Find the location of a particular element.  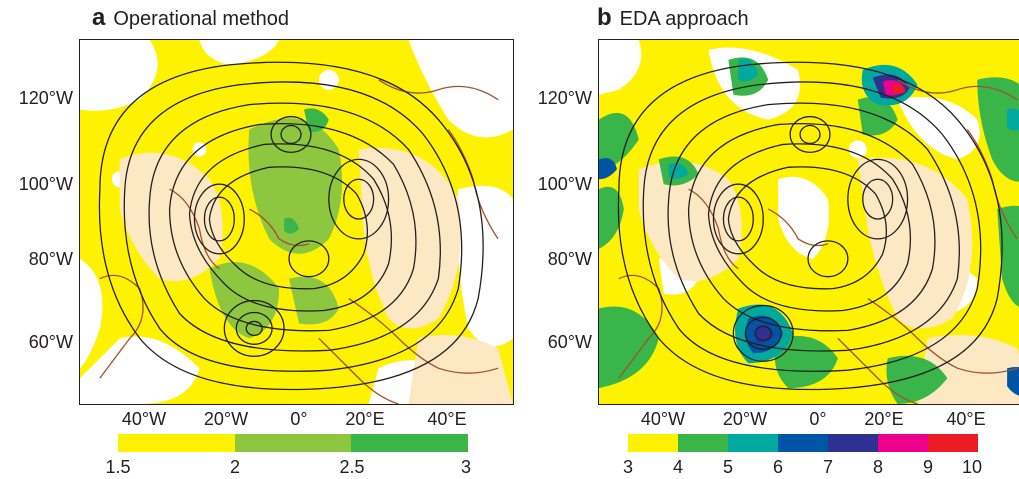

panel-b-colorbar-tick: 10 is located at coordinates (972, 467).